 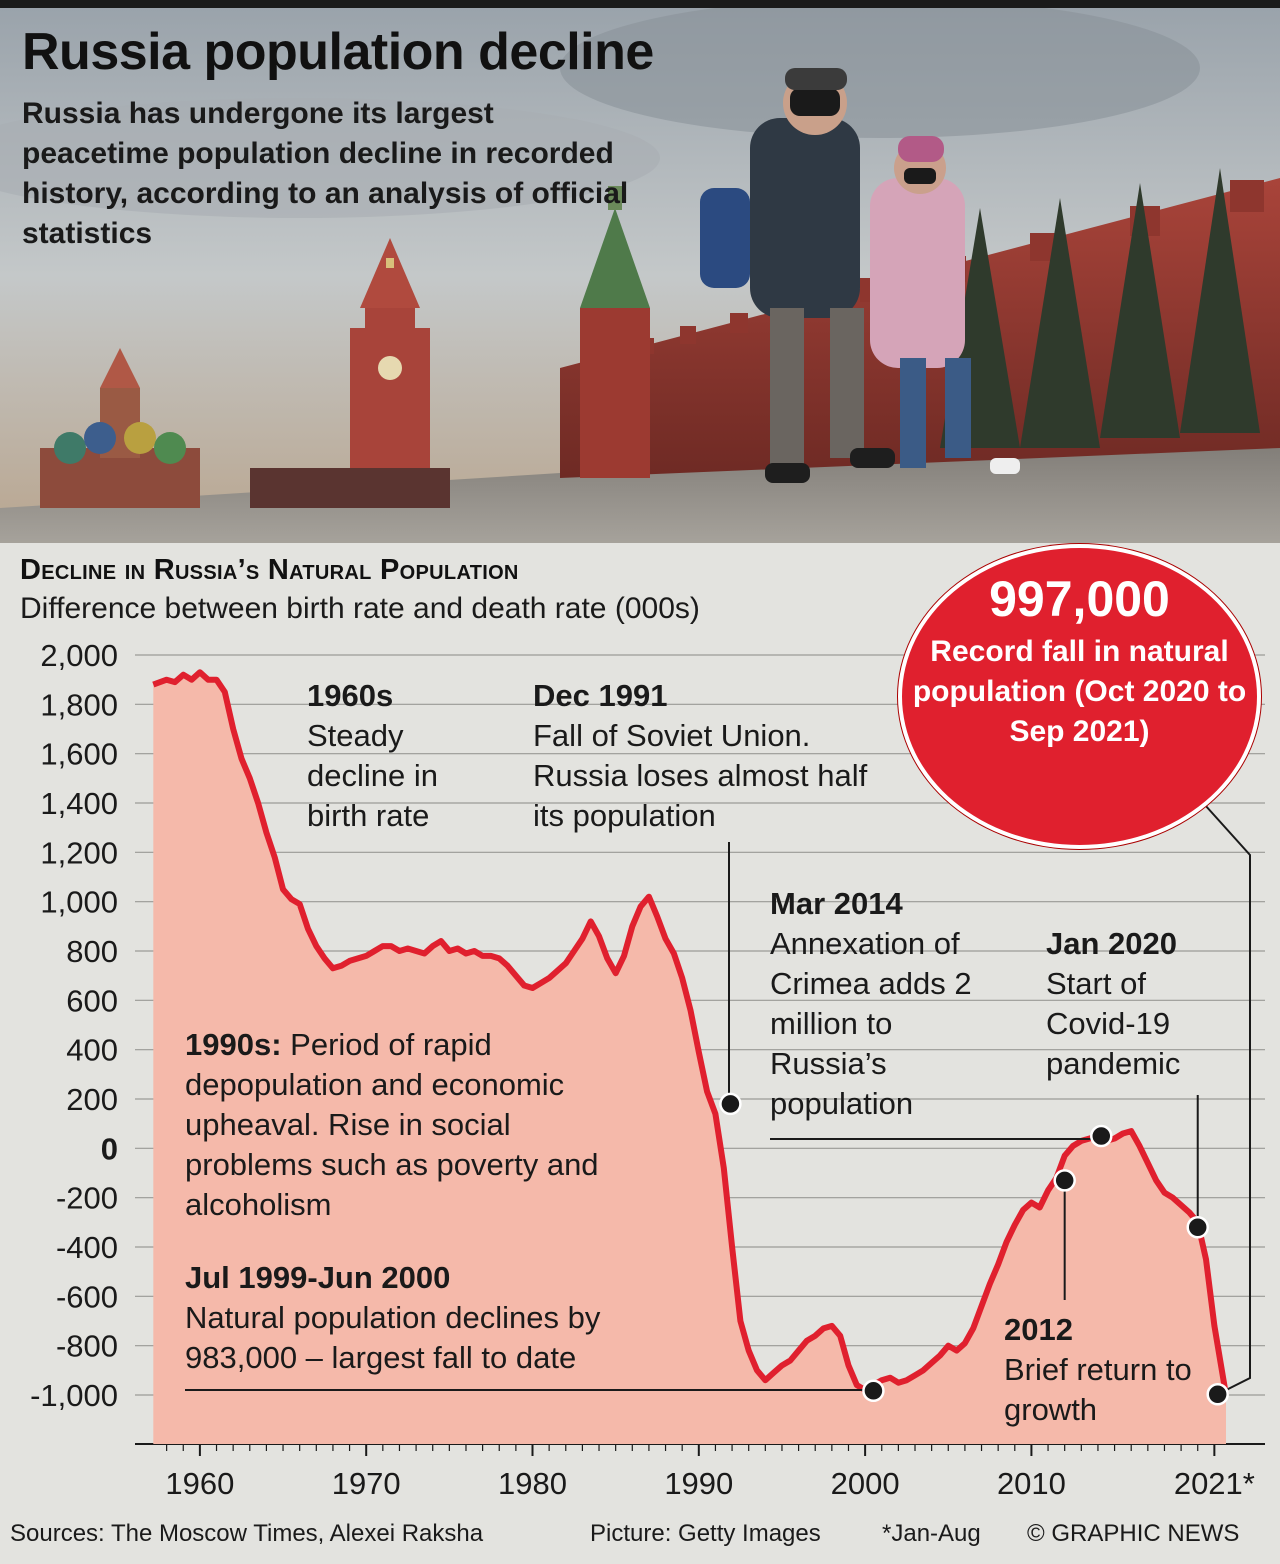 What do you see at coordinates (79, 803) in the screenshot?
I see `y-tick-label: 1,400` at bounding box center [79, 803].